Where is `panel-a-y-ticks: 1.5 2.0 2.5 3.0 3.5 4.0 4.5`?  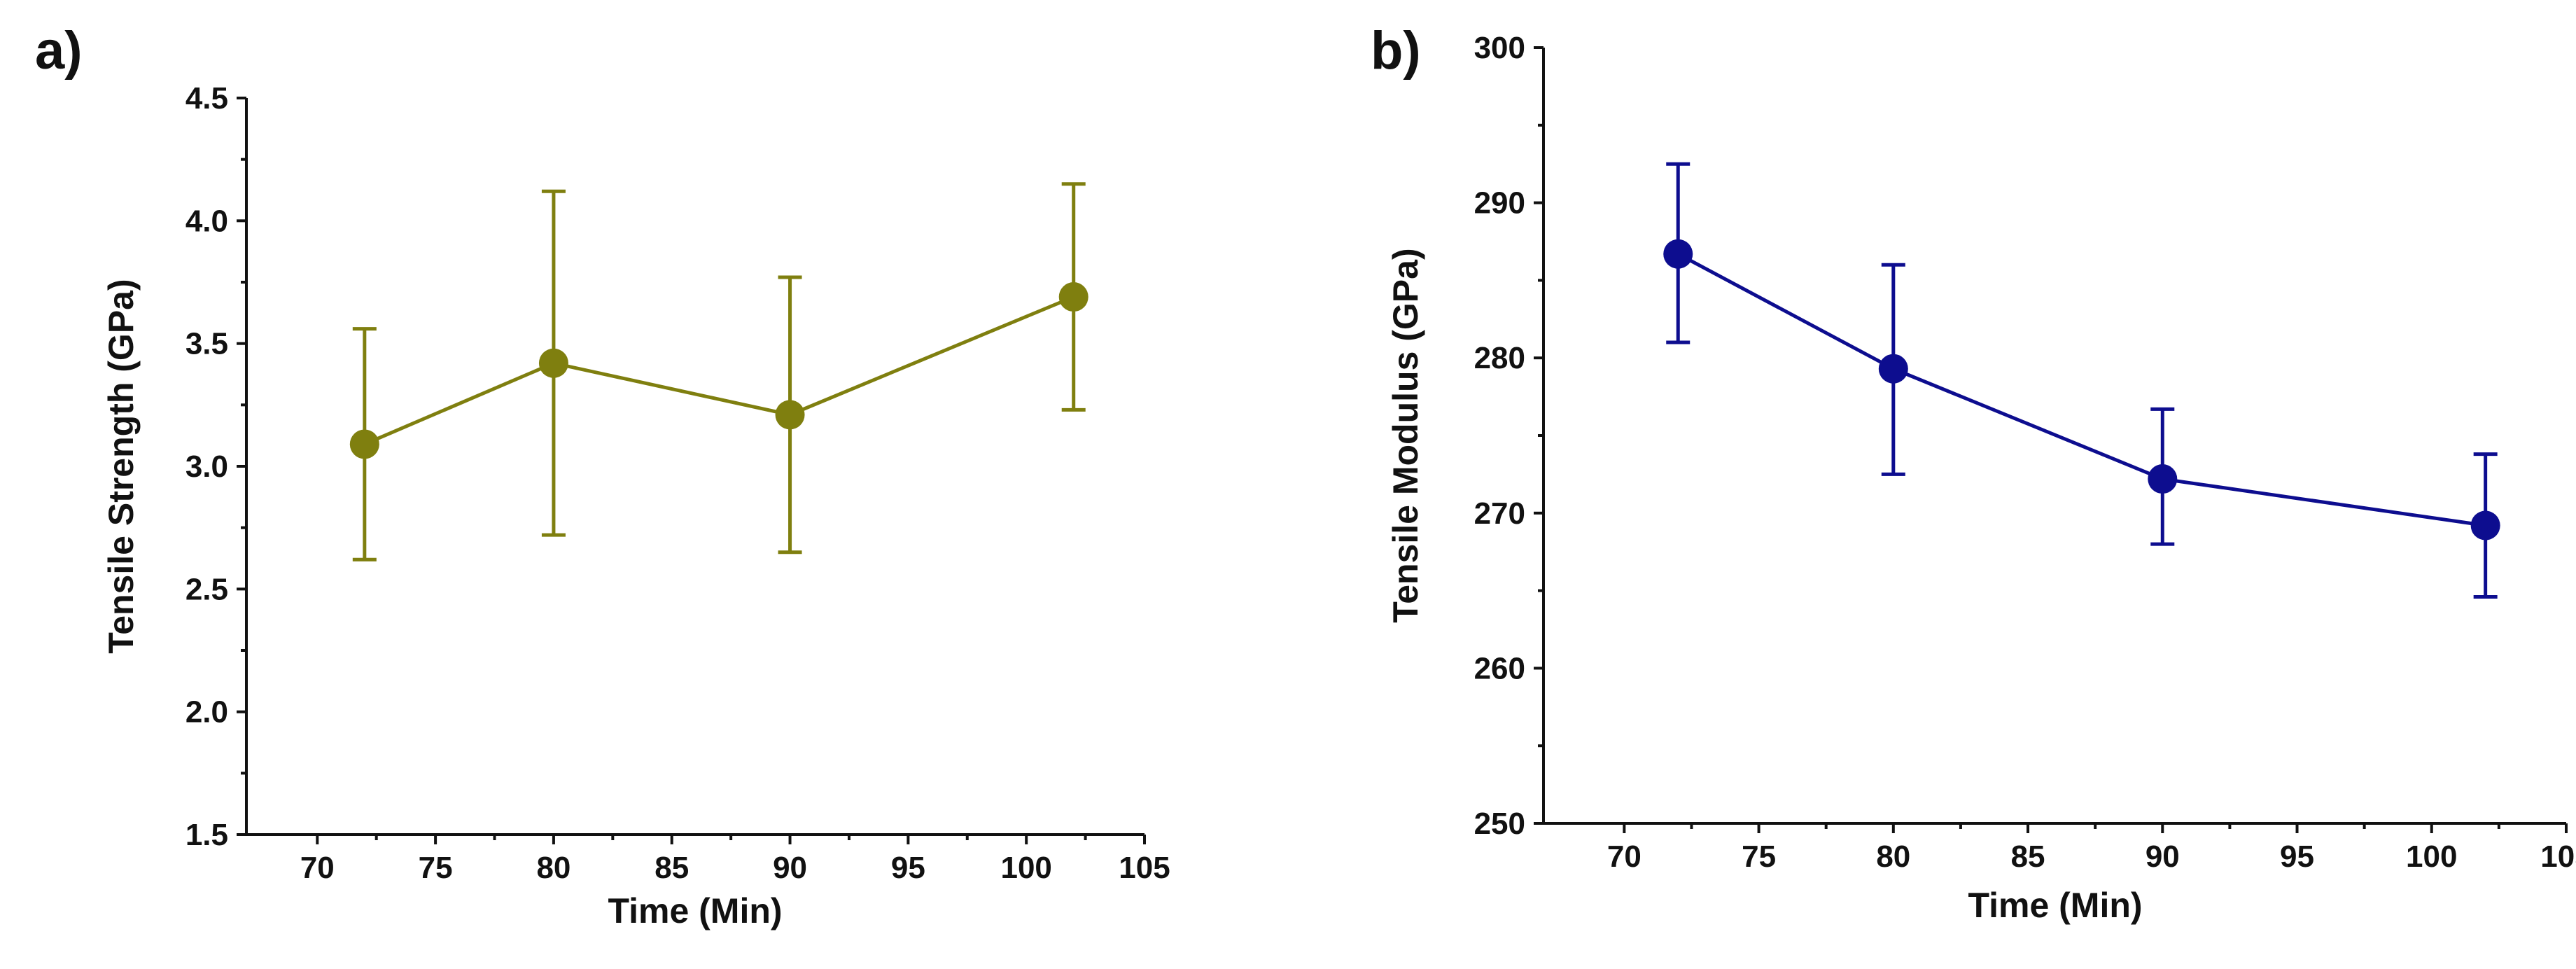 panel-a-y-ticks: 1.5 2.0 2.5 3.0 3.5 4.0 4.5 is located at coordinates (216, 466).